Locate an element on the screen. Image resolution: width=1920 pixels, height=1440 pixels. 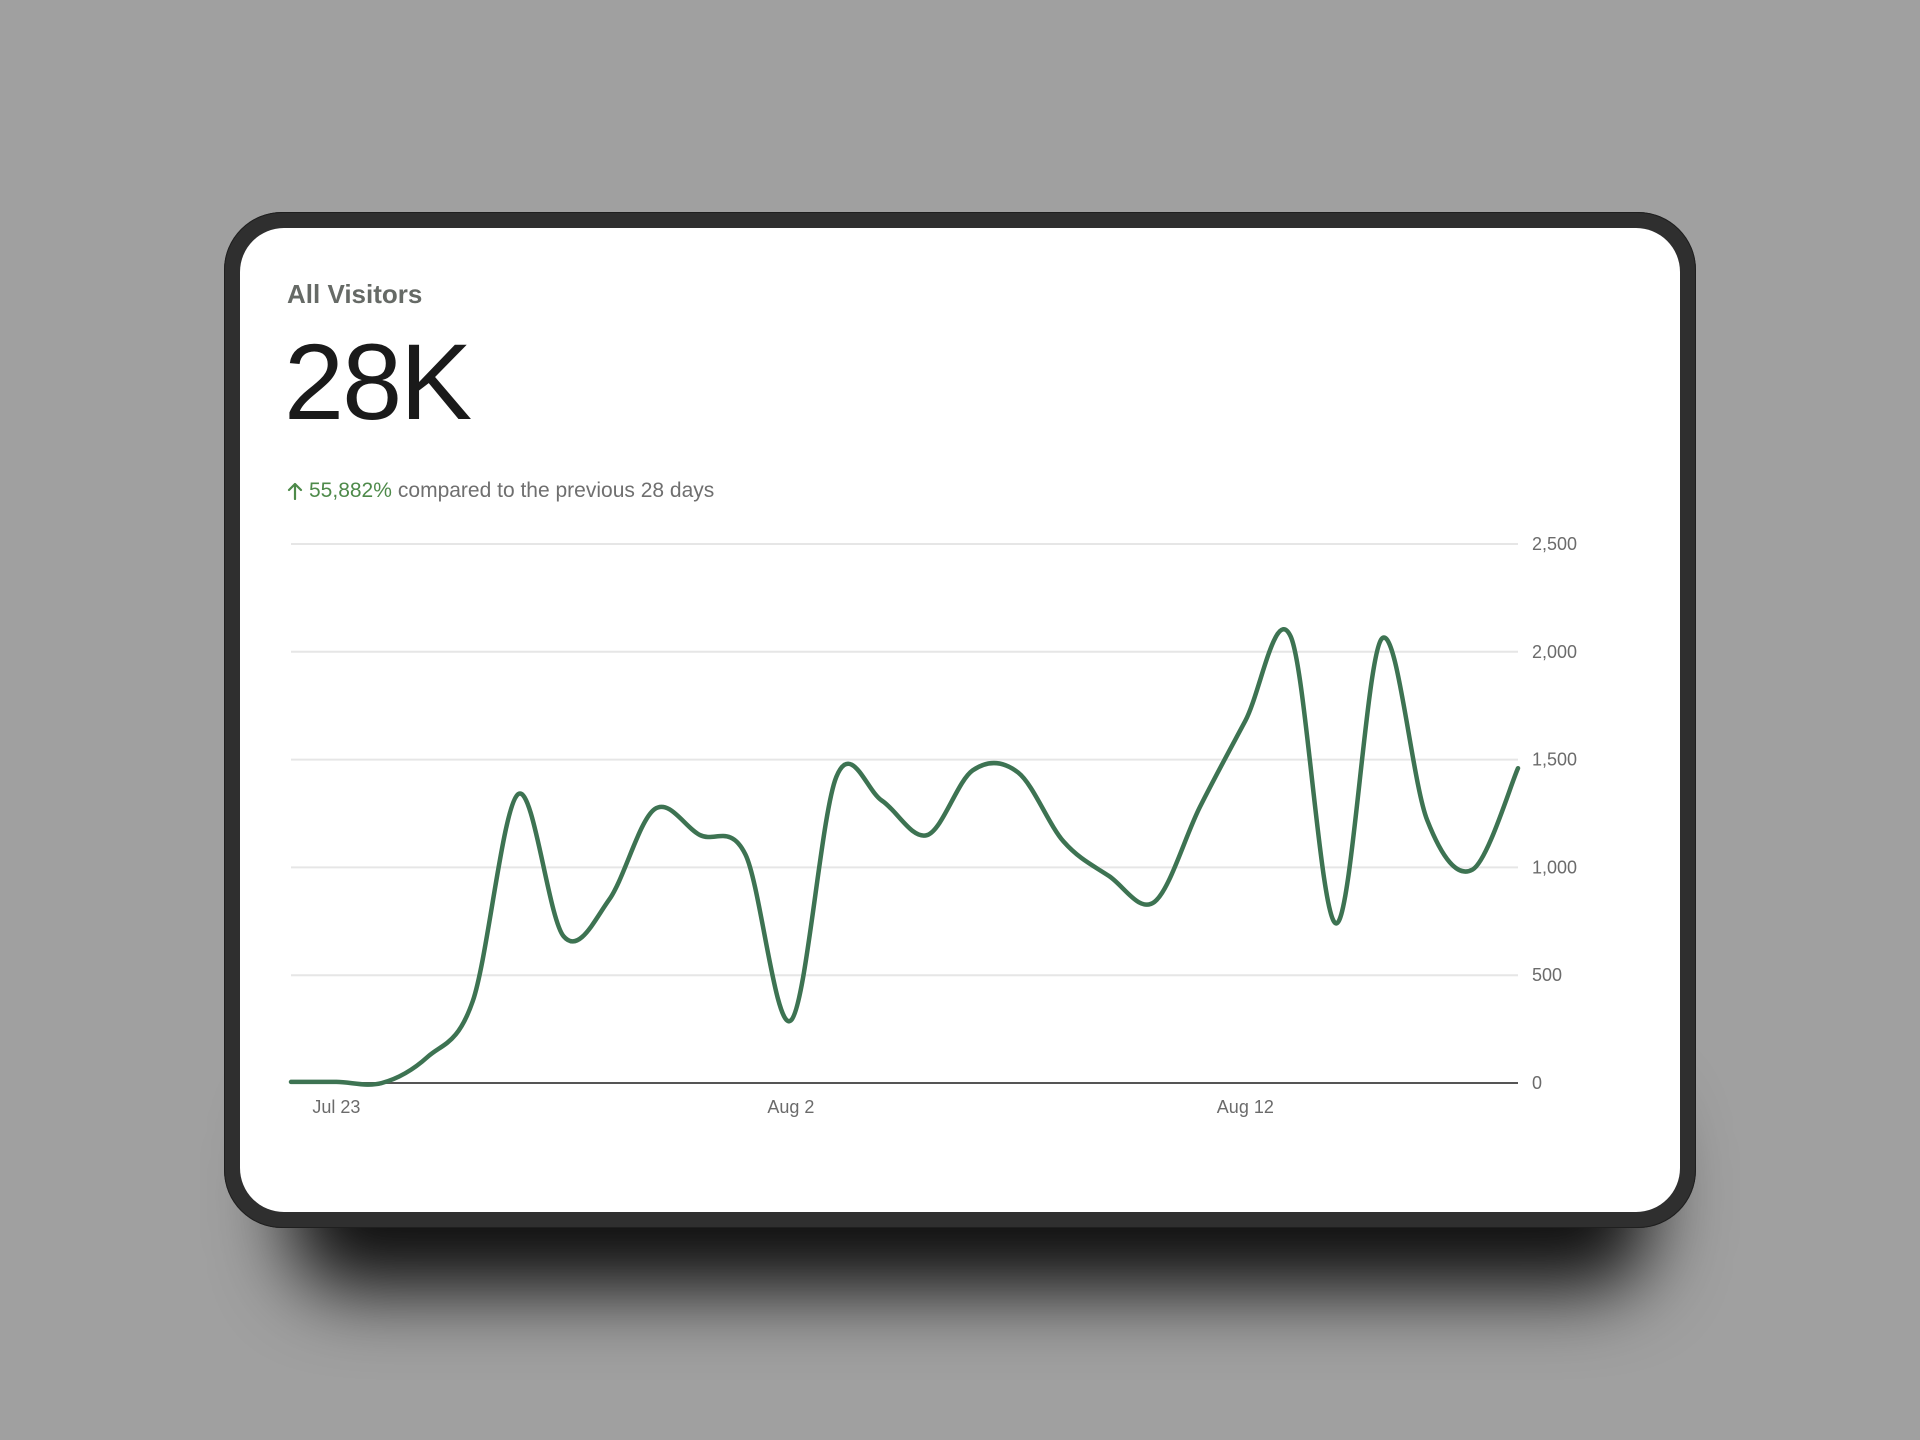
y-tick-label: 2,000 is located at coordinates (1554, 652).